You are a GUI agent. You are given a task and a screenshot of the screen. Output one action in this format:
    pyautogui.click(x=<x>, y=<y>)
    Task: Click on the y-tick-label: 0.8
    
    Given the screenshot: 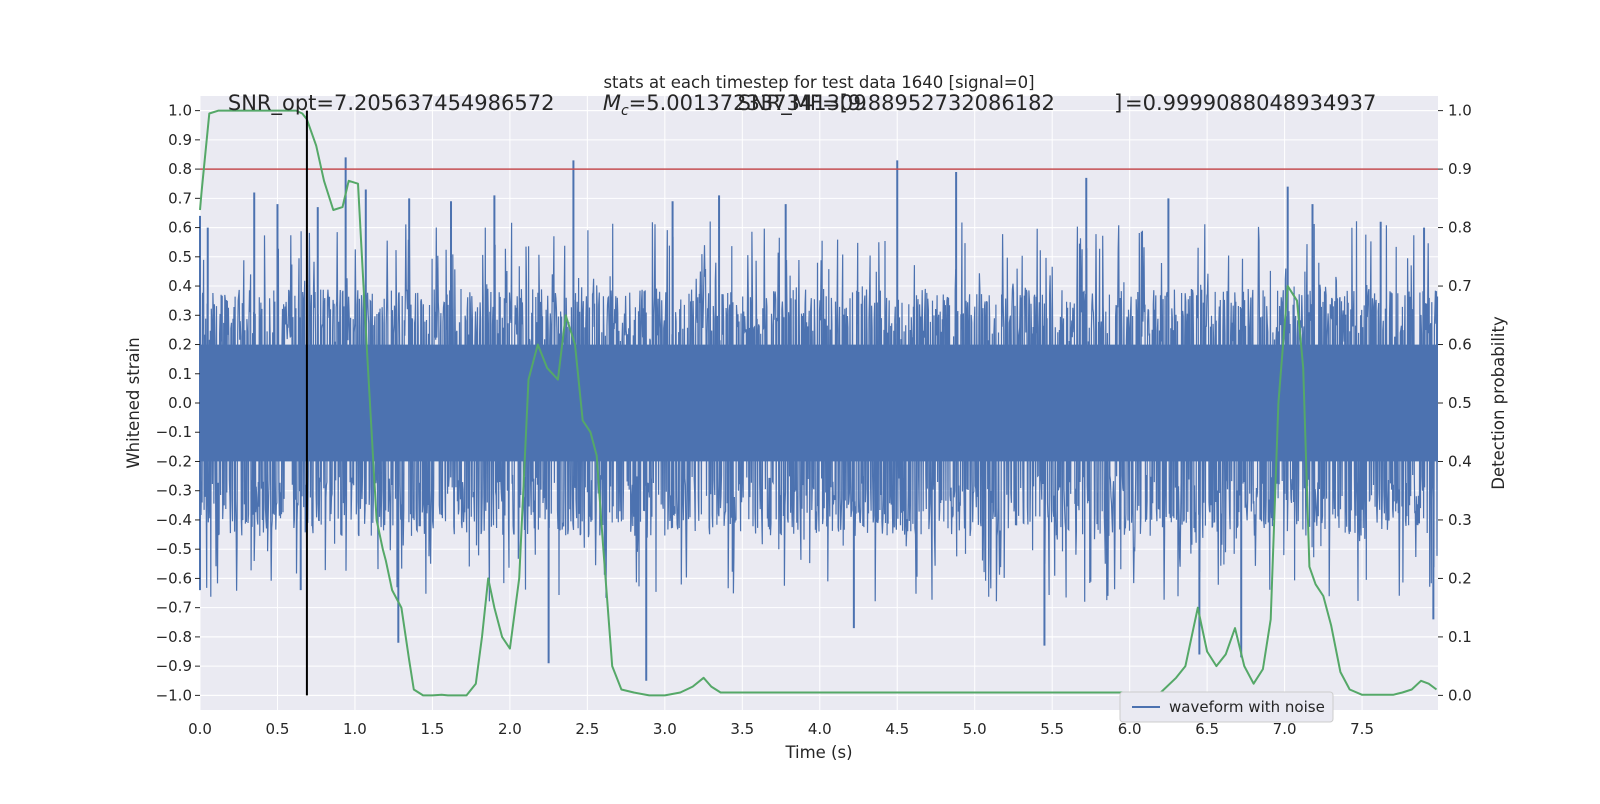 What is the action you would take?
    pyautogui.click(x=180, y=169)
    